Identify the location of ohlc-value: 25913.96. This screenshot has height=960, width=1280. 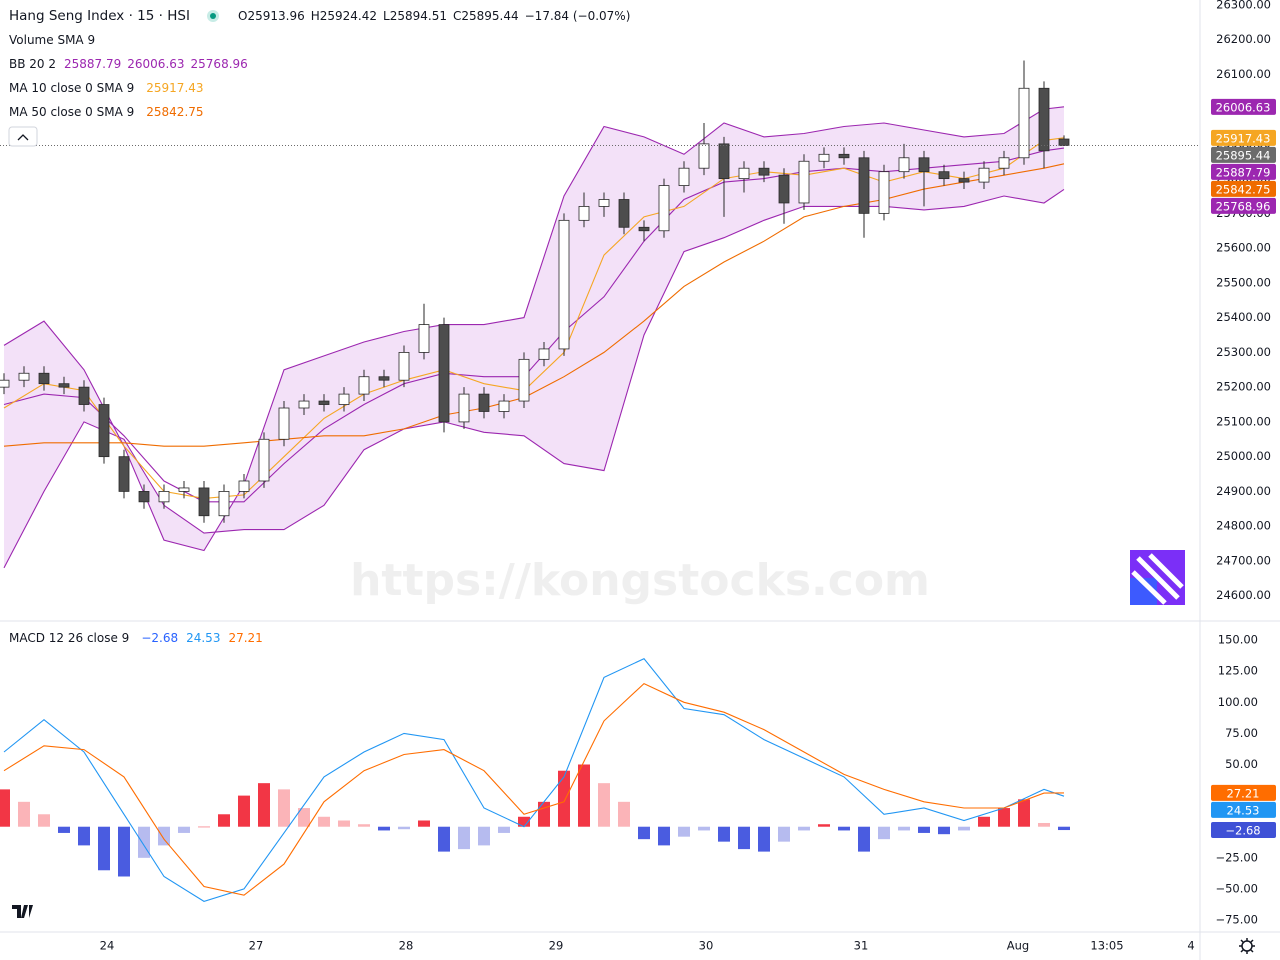
(275, 16).